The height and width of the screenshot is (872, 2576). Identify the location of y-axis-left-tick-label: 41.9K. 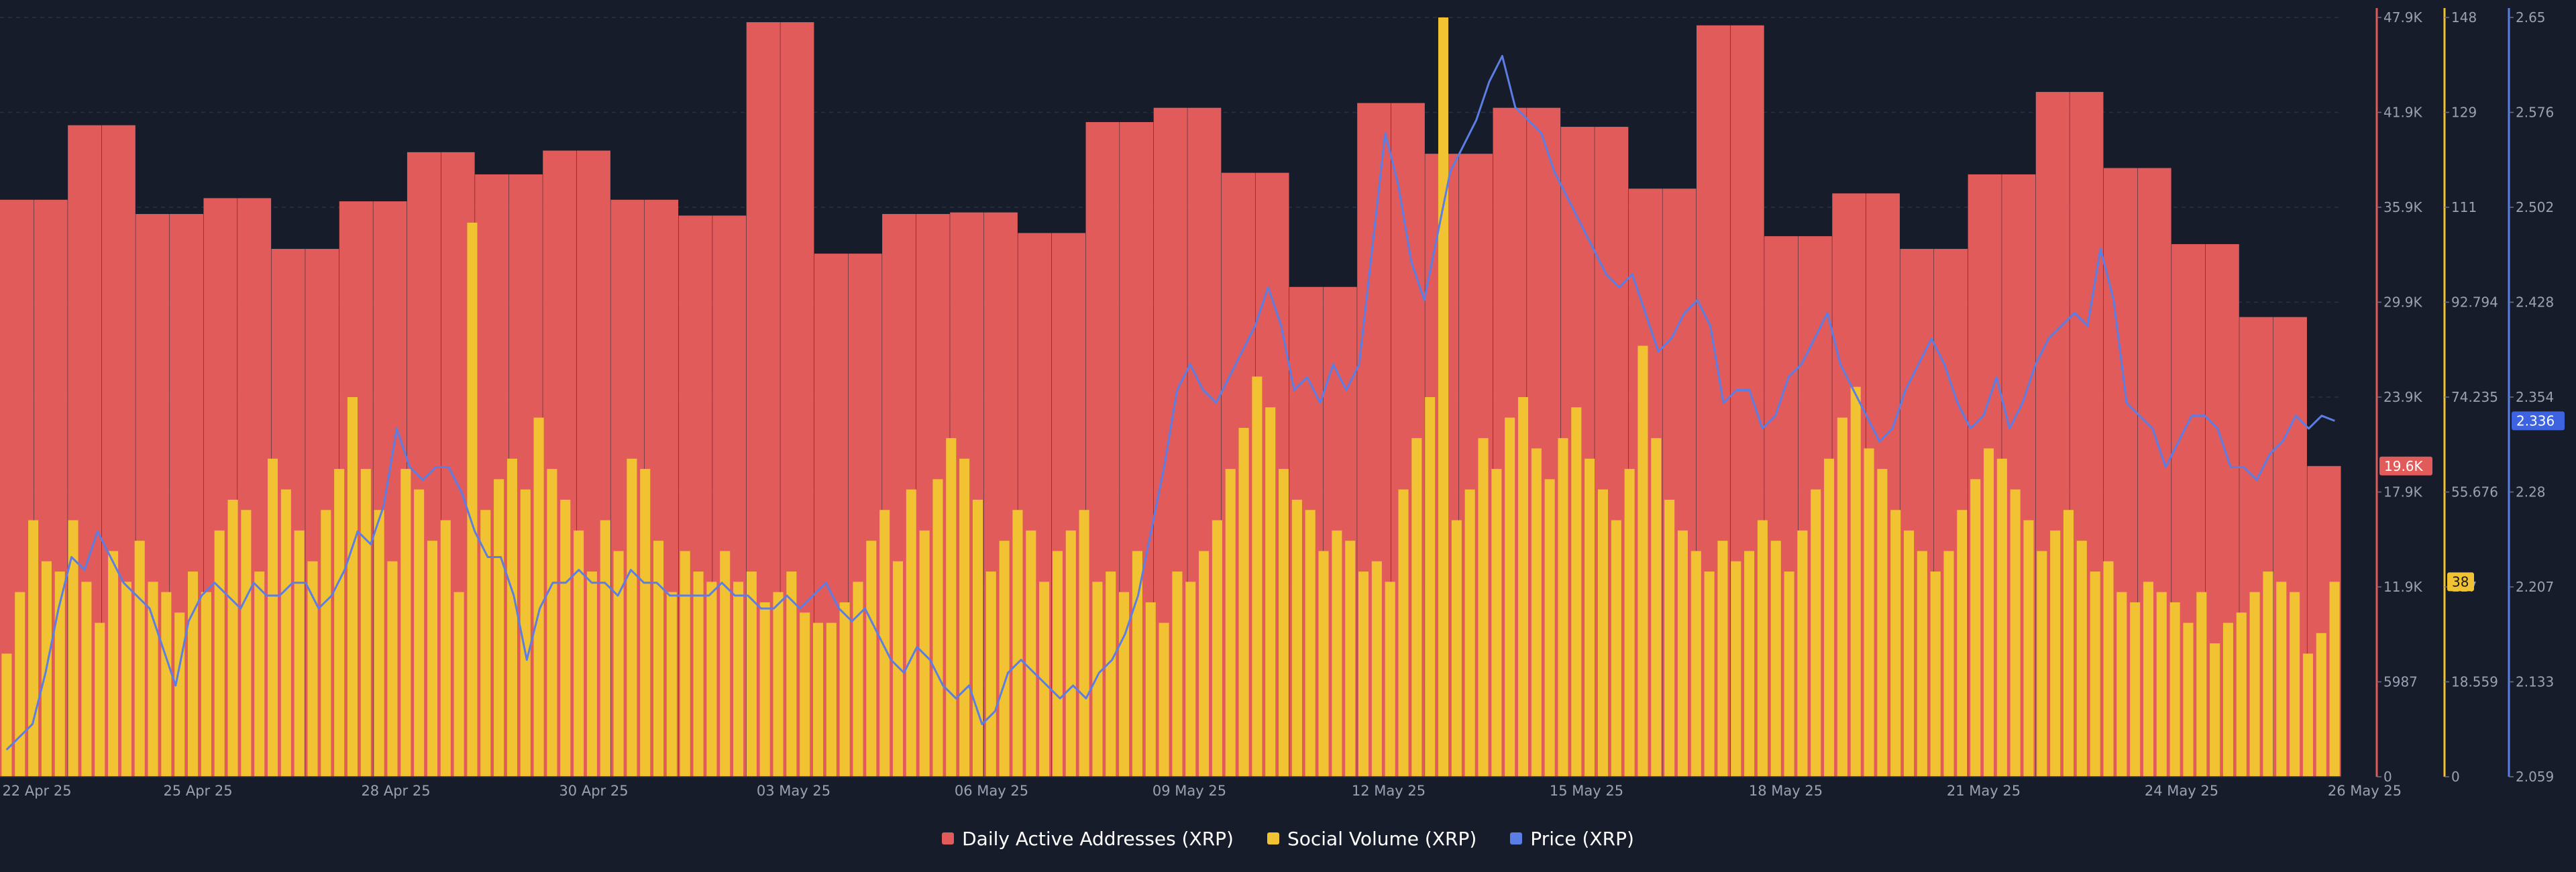
(2403, 113).